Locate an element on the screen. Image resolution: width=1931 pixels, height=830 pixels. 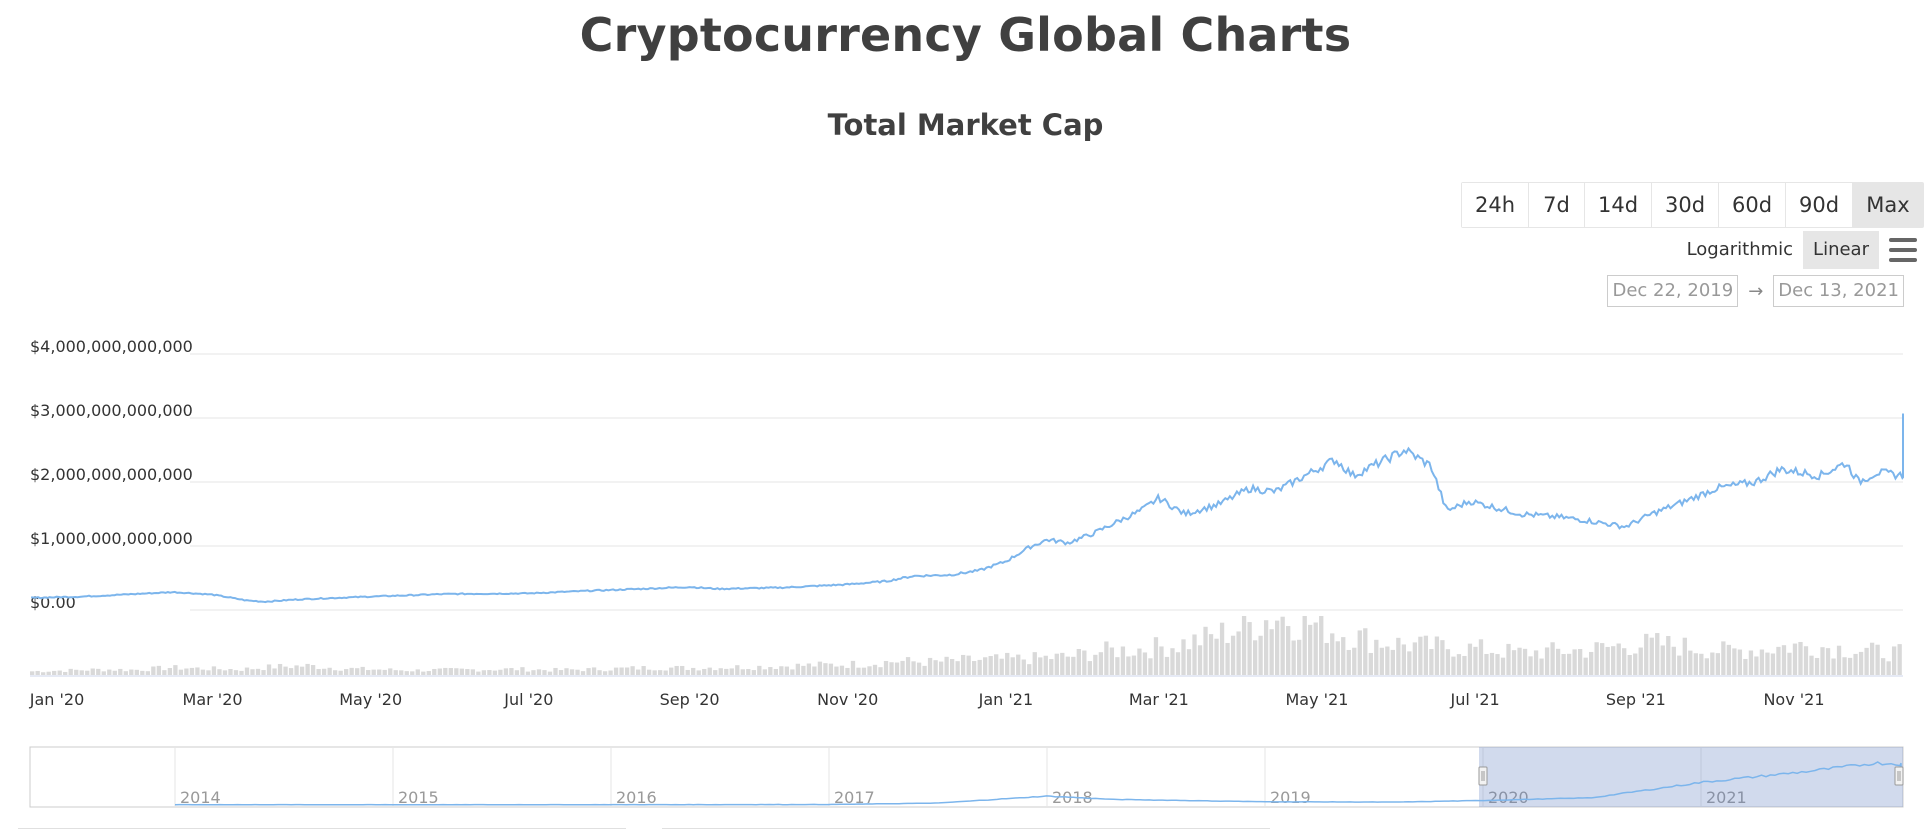
range-button-30d: 30d is located at coordinates (1685, 205).